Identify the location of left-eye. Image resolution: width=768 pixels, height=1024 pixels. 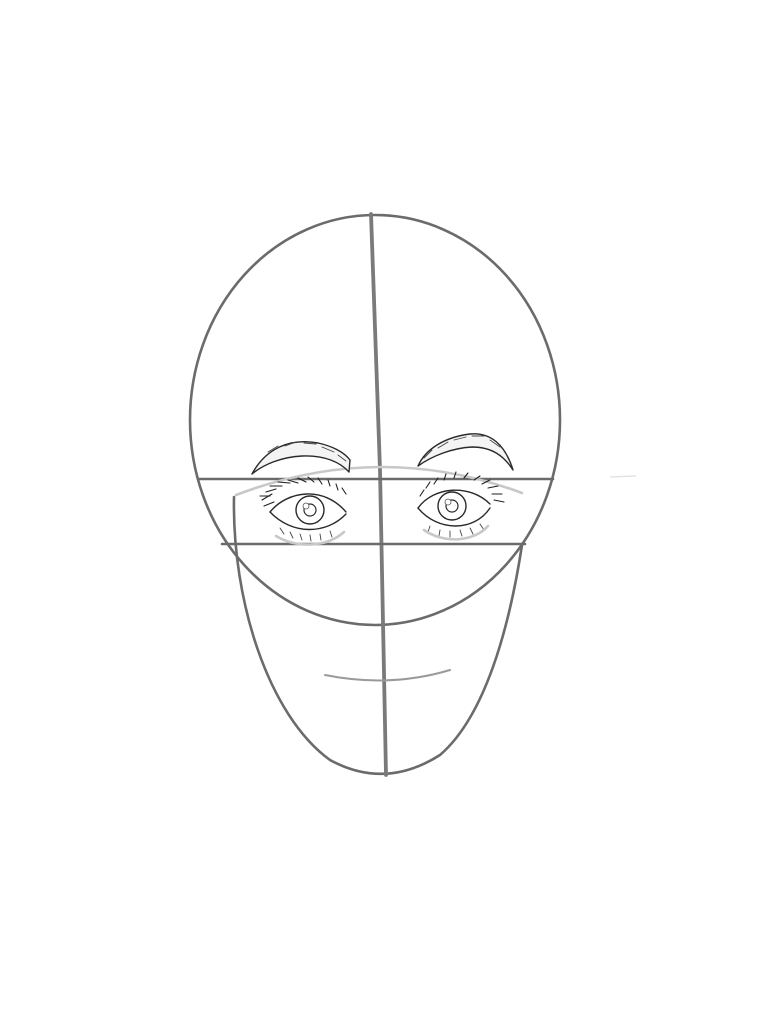
(303, 511).